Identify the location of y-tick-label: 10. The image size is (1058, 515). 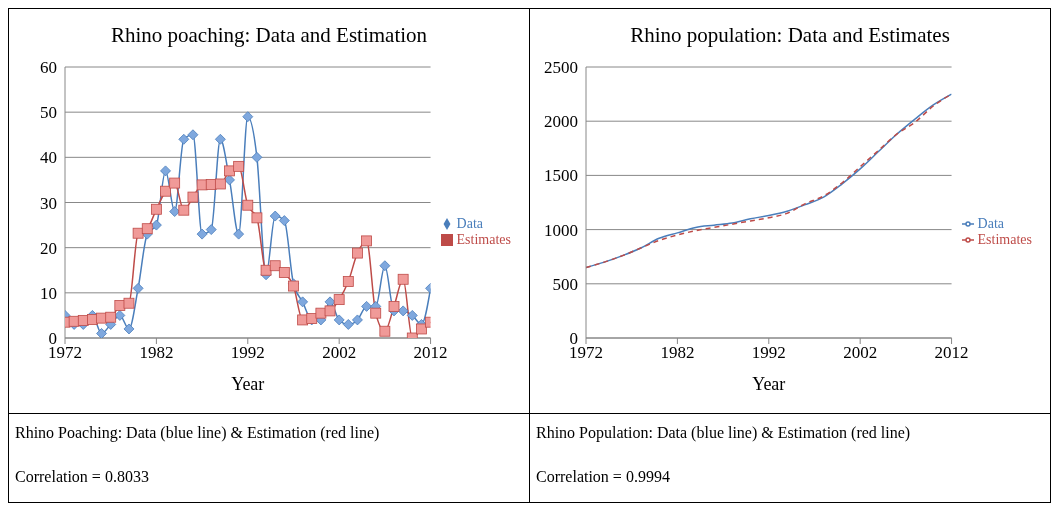
(48, 293).